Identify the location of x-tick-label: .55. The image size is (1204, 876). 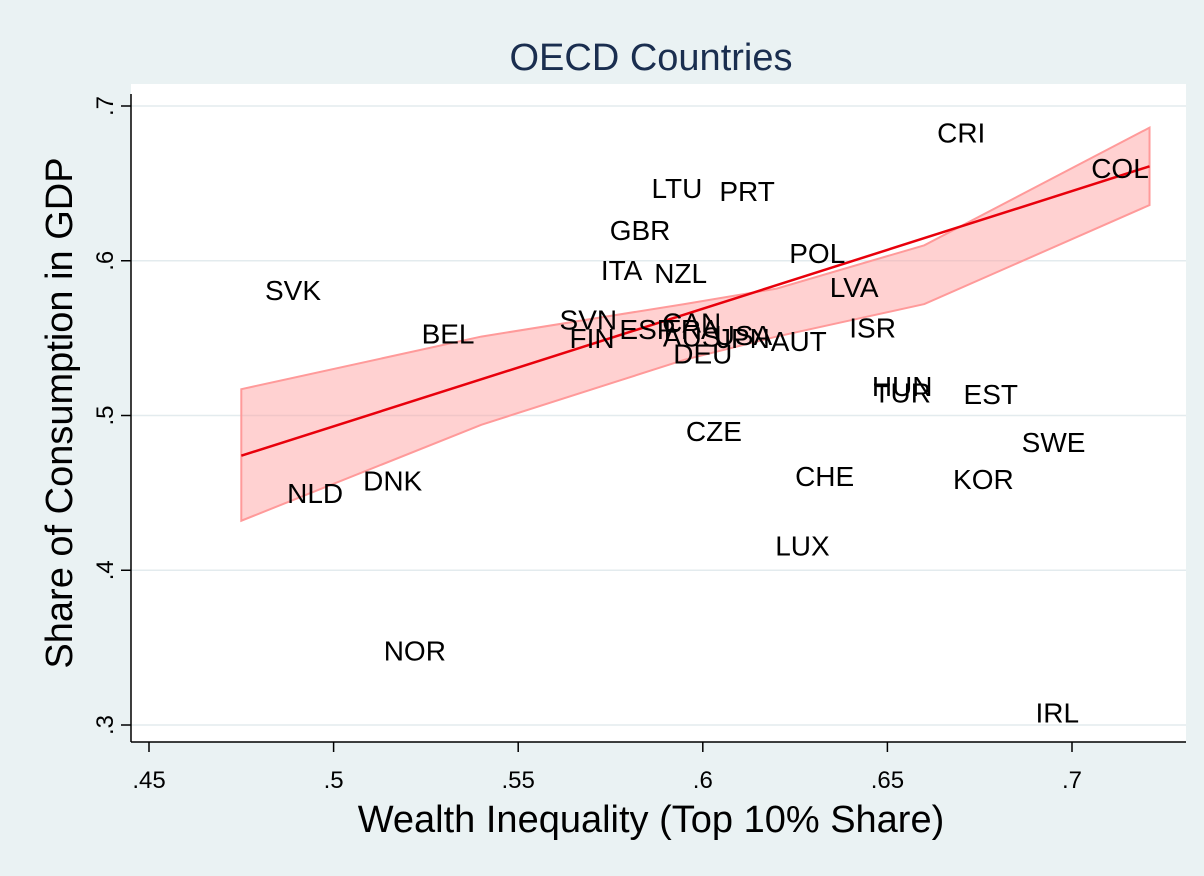
(518, 780).